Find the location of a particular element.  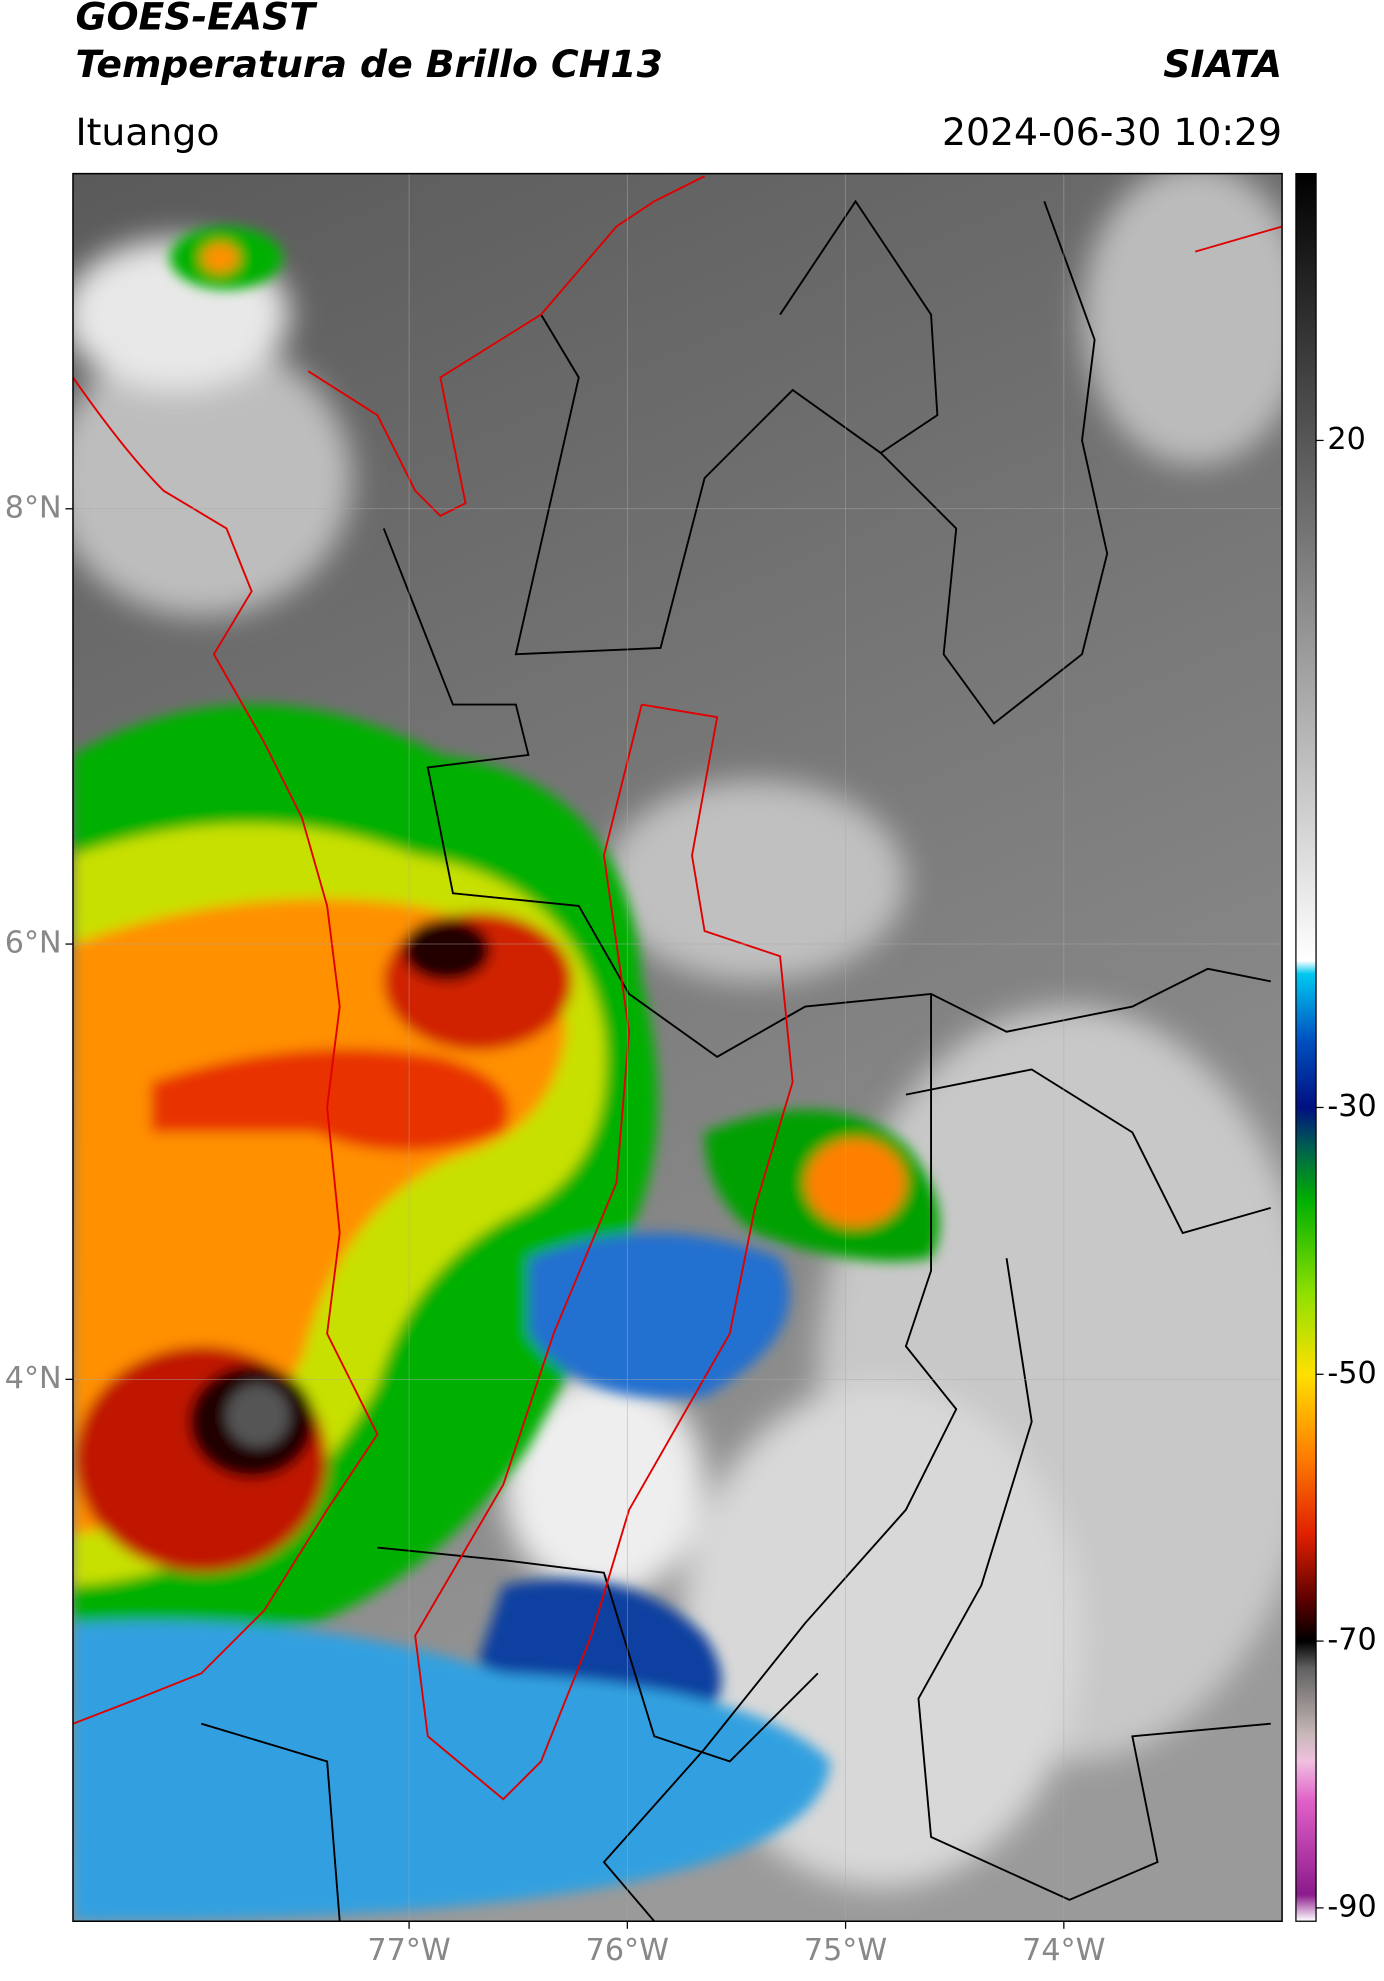

colorbar-tick-label: -70 is located at coordinates (1351, 1640).